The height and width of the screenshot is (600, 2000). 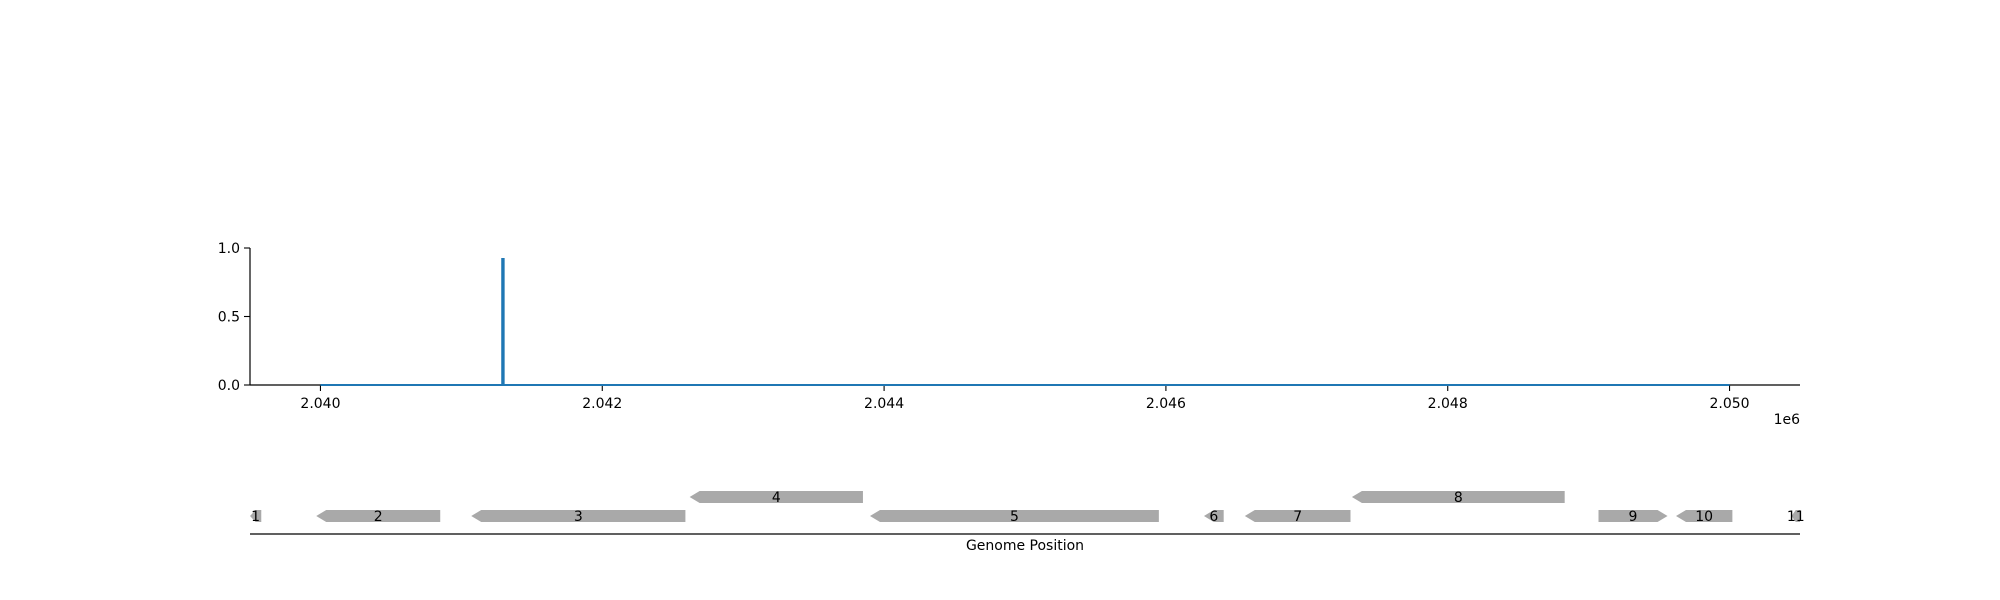 I want to click on gene-label-10: 10, so click(x=1704, y=517).